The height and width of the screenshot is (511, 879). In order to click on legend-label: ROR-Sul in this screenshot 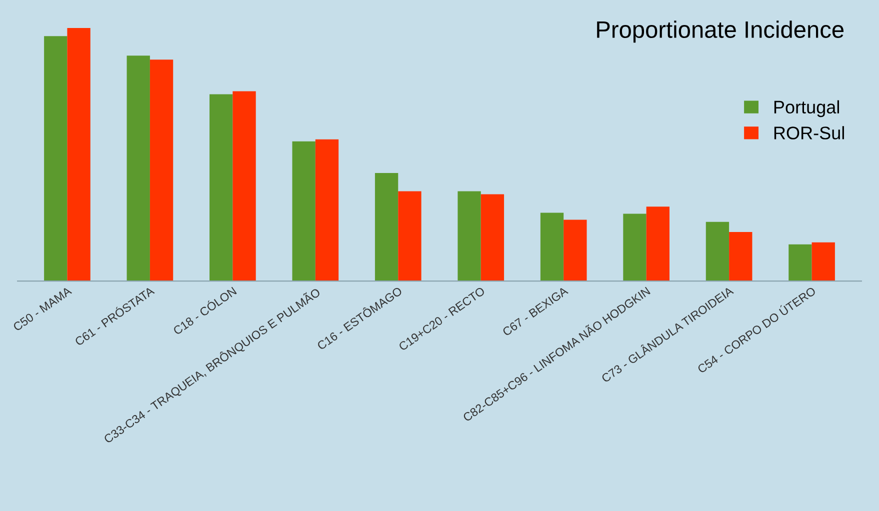, I will do `click(809, 133)`.